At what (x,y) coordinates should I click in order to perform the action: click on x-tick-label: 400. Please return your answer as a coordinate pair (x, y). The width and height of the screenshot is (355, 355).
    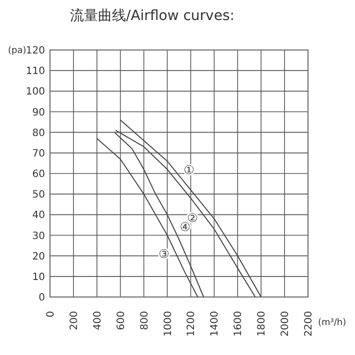
    Looking at the image, I should click on (98, 320).